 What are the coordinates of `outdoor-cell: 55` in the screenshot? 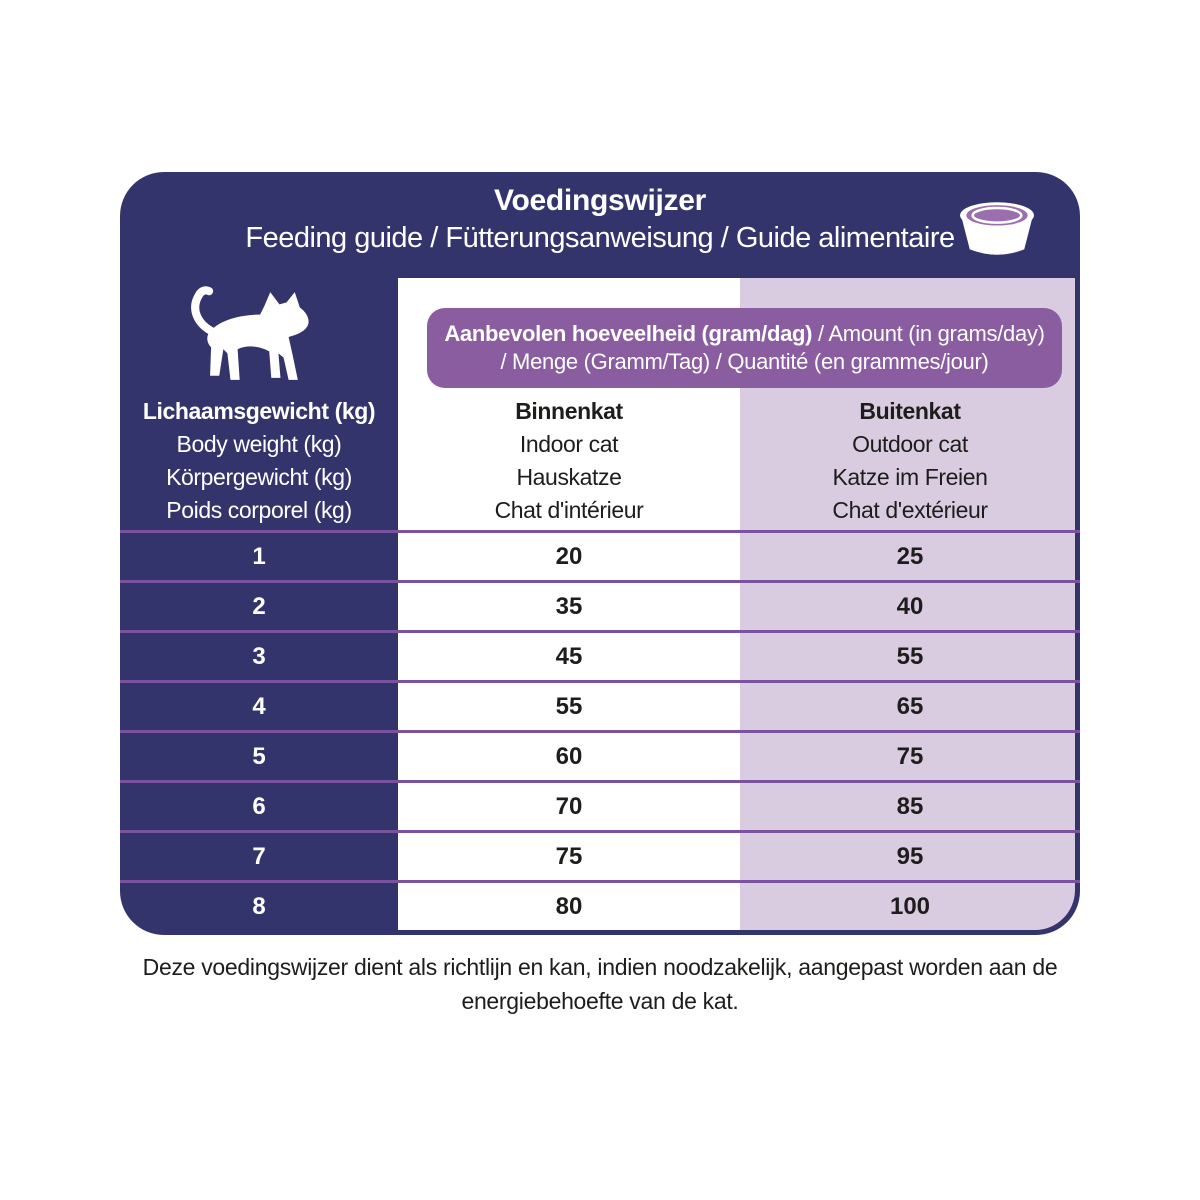 It's located at (910, 656).